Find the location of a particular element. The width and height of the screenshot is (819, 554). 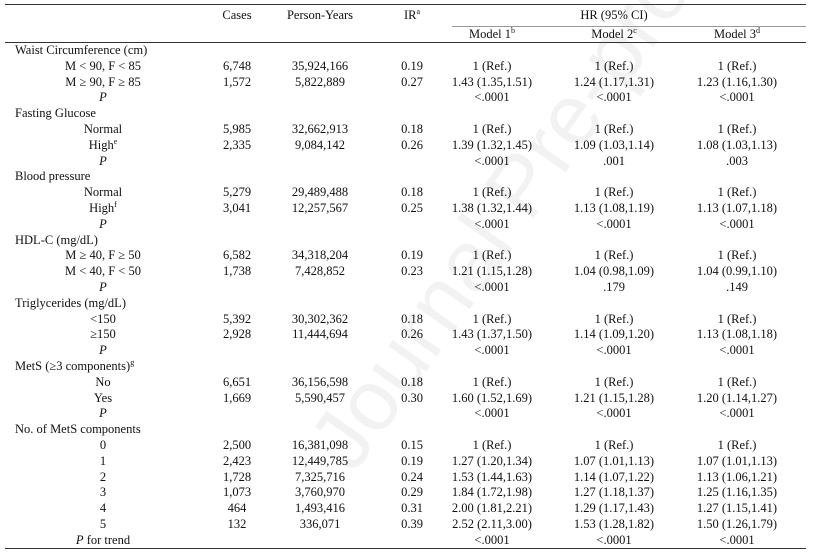

cell-m3: 1.13 (1.07,1.18) is located at coordinates (737, 208).